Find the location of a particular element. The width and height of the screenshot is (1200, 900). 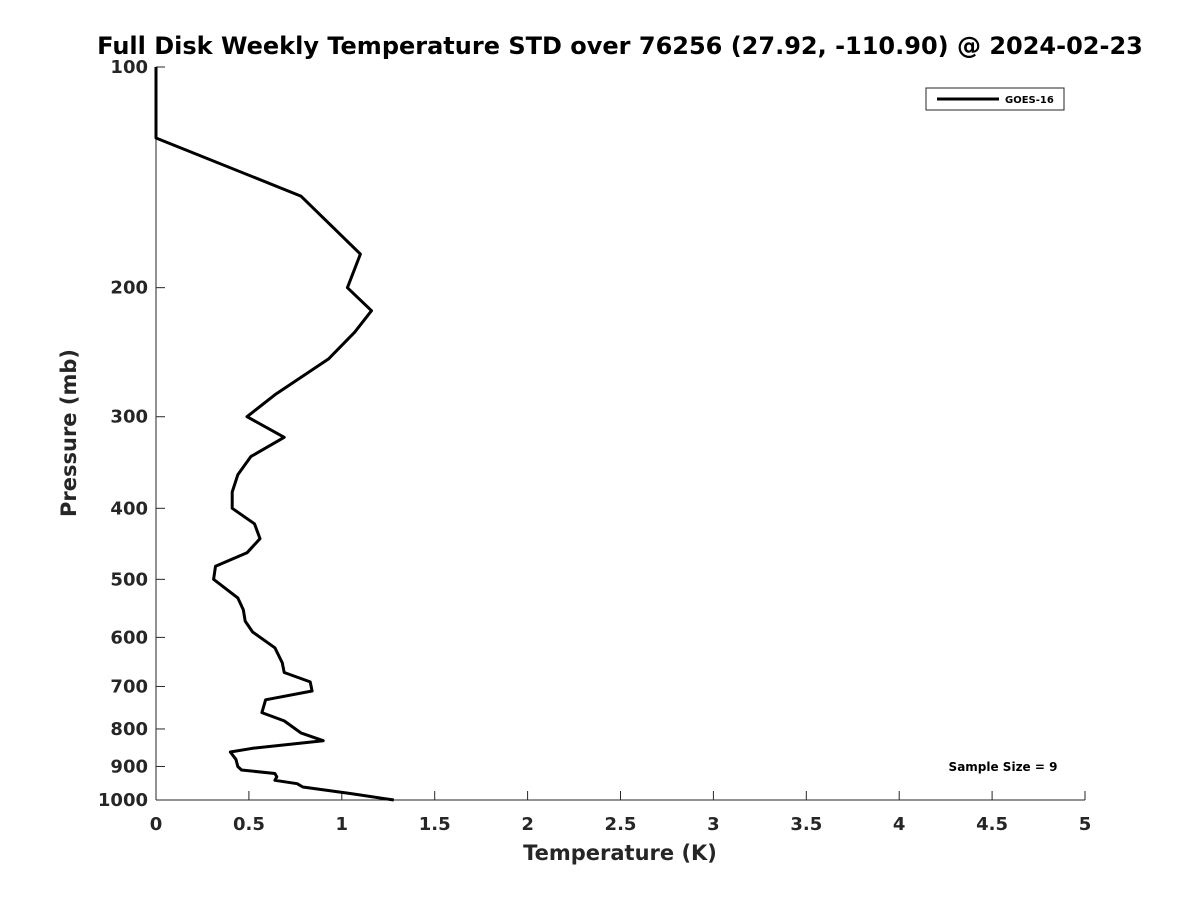

x-tick-label: 2 is located at coordinates (527, 824).